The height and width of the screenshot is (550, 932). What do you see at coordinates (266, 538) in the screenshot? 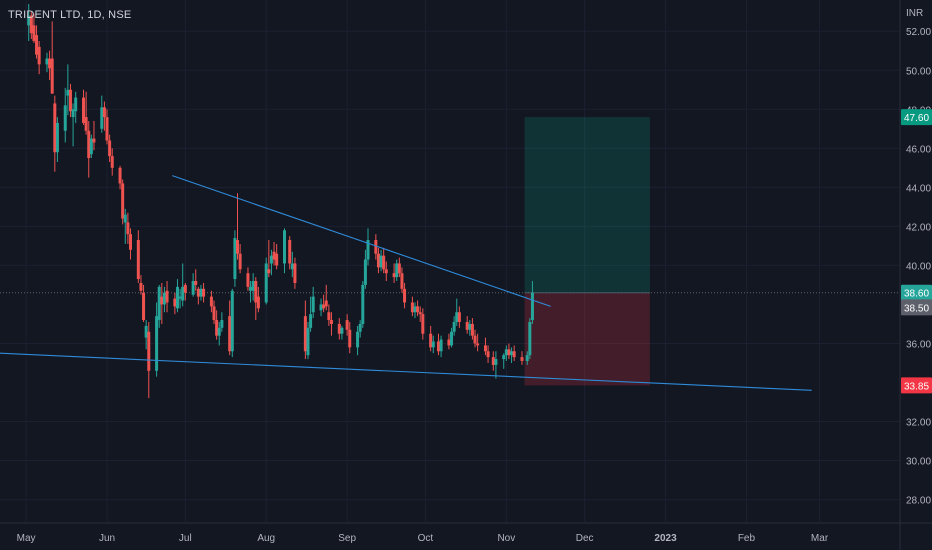
I see `x-tick-label: Aug` at bounding box center [266, 538].